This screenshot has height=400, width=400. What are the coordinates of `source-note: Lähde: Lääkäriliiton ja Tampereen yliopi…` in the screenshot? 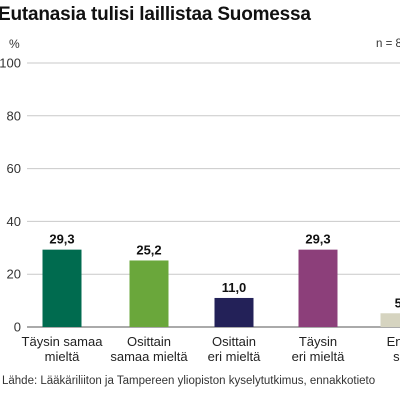 It's located at (189, 381).